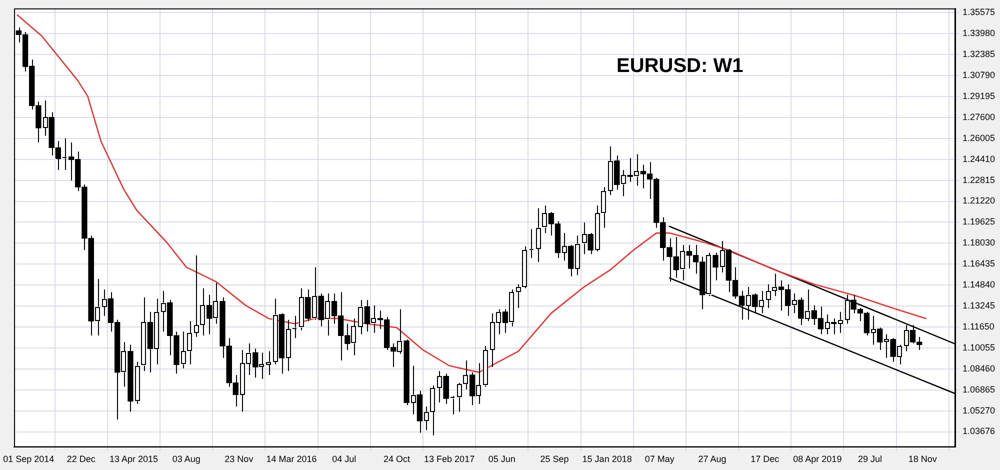  What do you see at coordinates (870, 459) in the screenshot?
I see `x-tick-label: 29 Jul` at bounding box center [870, 459].